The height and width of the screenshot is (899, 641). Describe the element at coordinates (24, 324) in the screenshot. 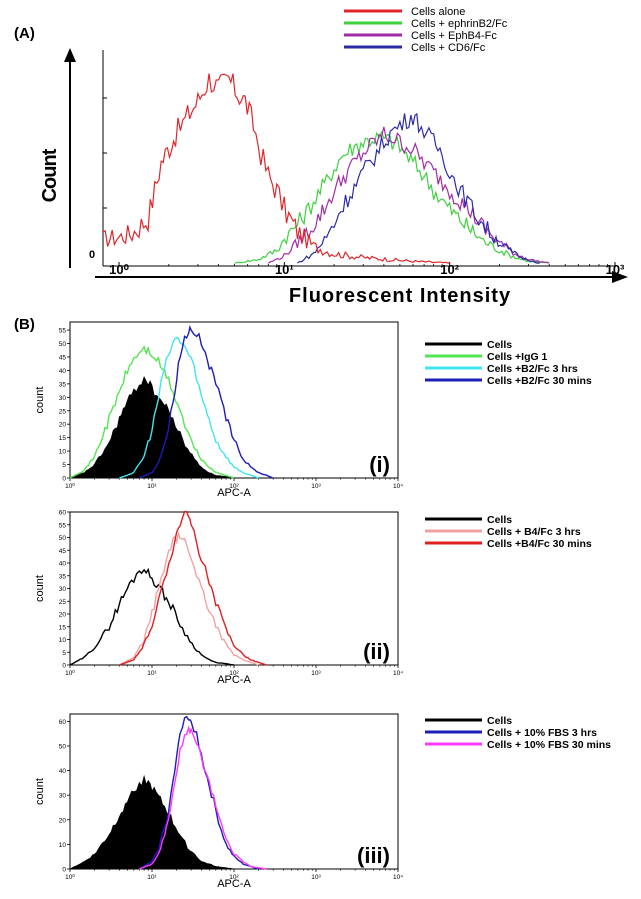

I see `panel-label-b: (B)` at that location.